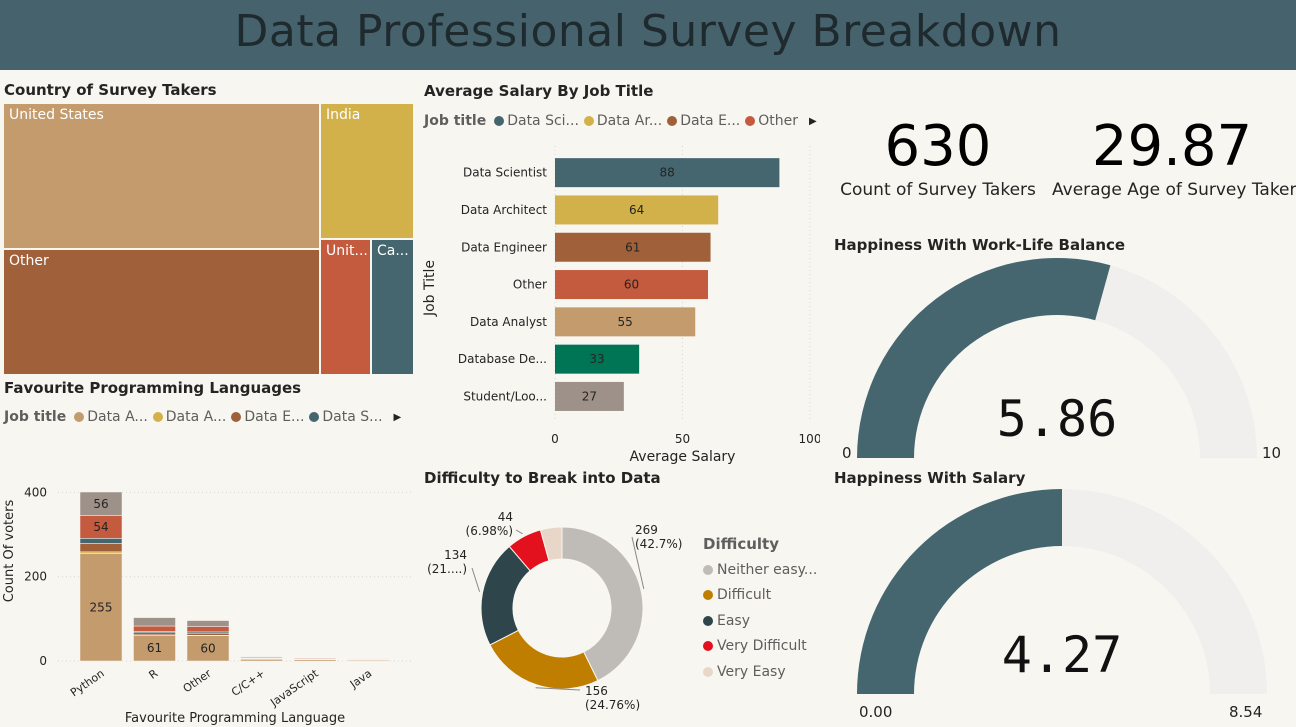 This screenshot has width=1296, height=727. What do you see at coordinates (101, 607) in the screenshot?
I see `segment-data-label: 255` at bounding box center [101, 607].